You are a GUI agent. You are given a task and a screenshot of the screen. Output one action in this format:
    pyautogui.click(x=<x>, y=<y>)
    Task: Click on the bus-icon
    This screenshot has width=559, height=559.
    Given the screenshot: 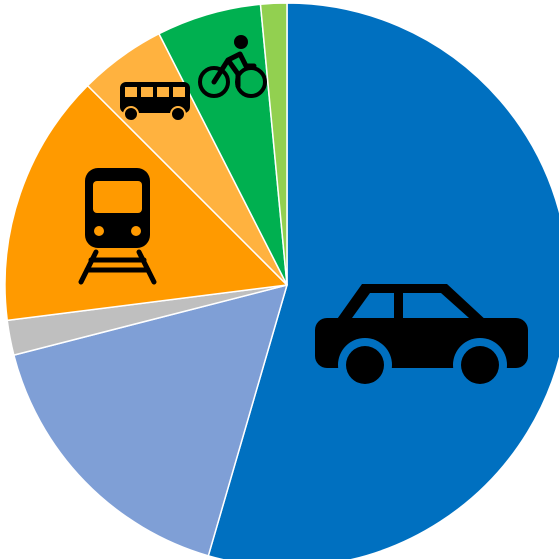 What is the action you would take?
    pyautogui.click(x=155, y=102)
    